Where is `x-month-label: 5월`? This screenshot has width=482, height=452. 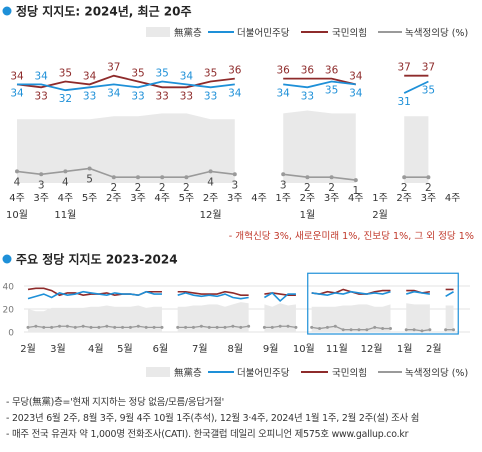
x-month-label: 5월 is located at coordinates (125, 349).